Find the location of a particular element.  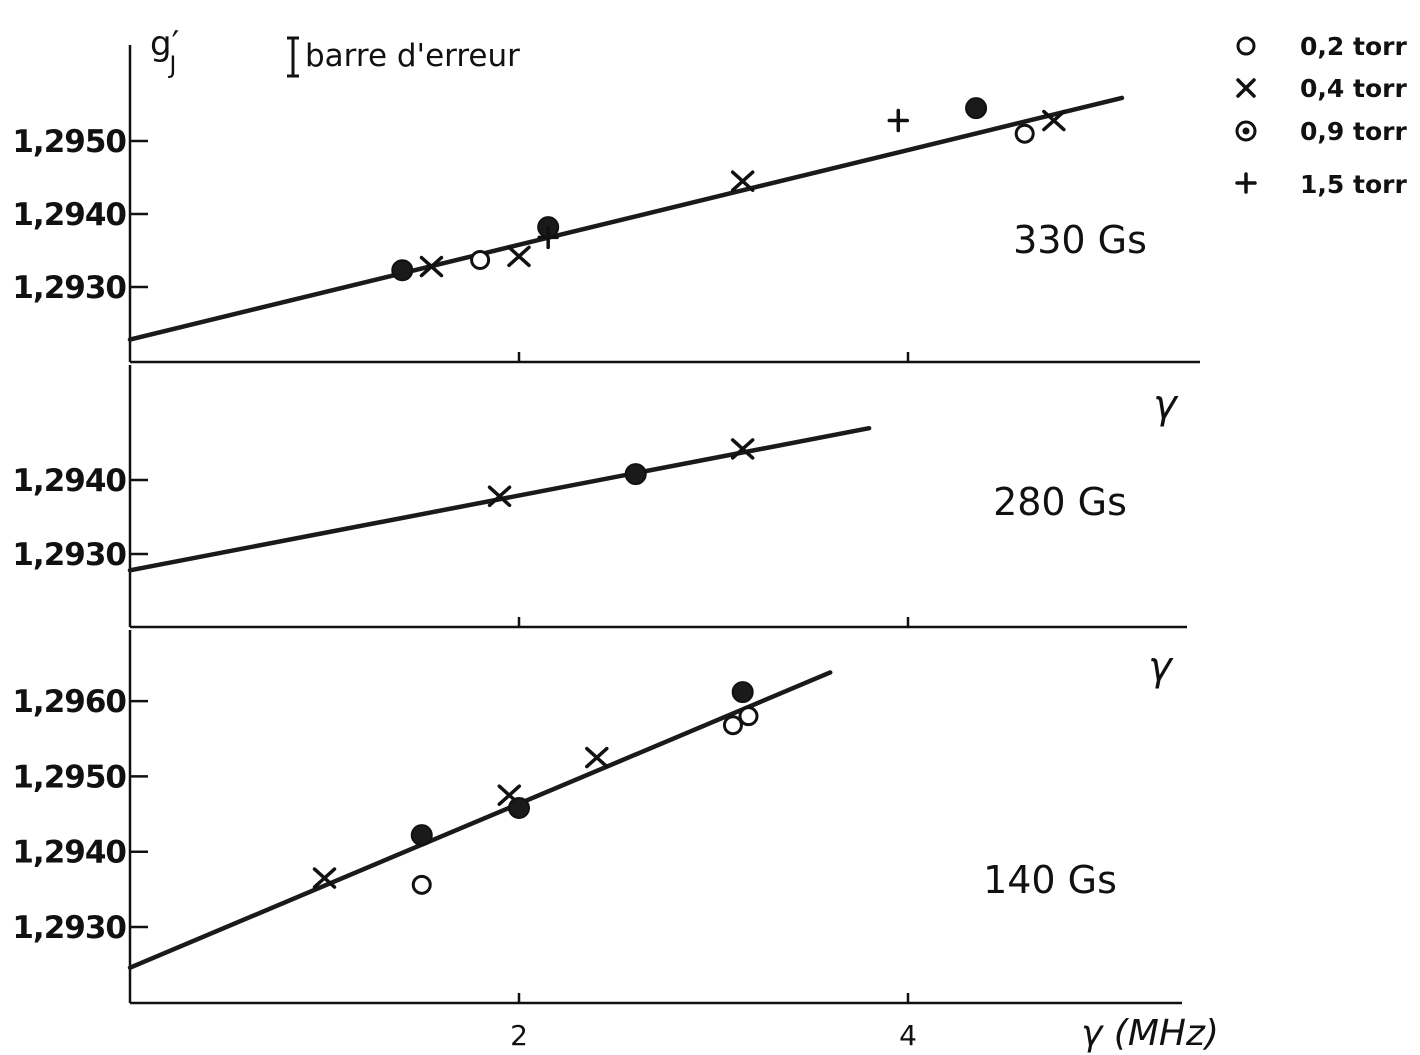

legend-item-1-5-torr: 1,5 torr is located at coordinates (1321, 184).